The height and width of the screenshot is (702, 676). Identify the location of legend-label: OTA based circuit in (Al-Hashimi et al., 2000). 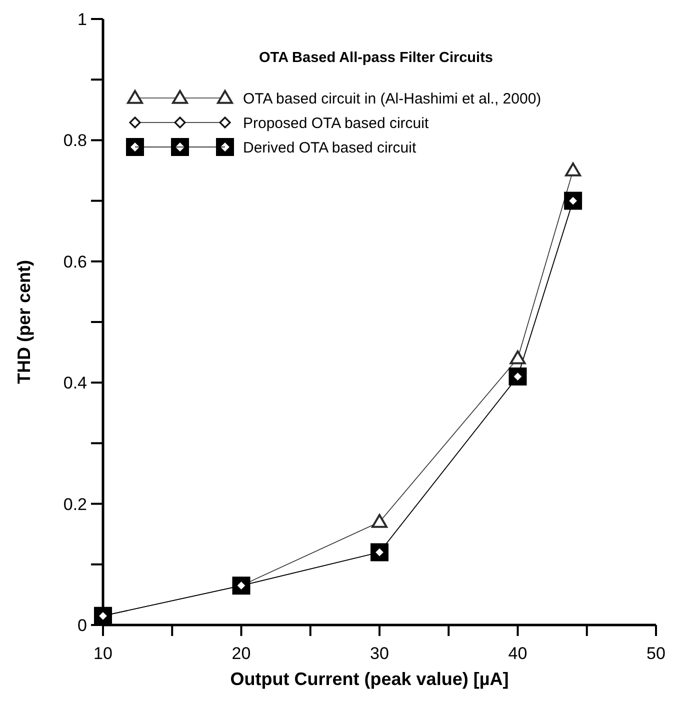
(392, 99).